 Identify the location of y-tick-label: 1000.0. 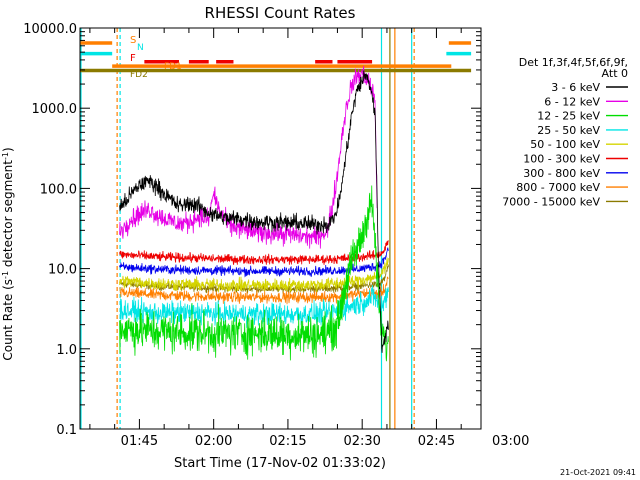
(55, 109).